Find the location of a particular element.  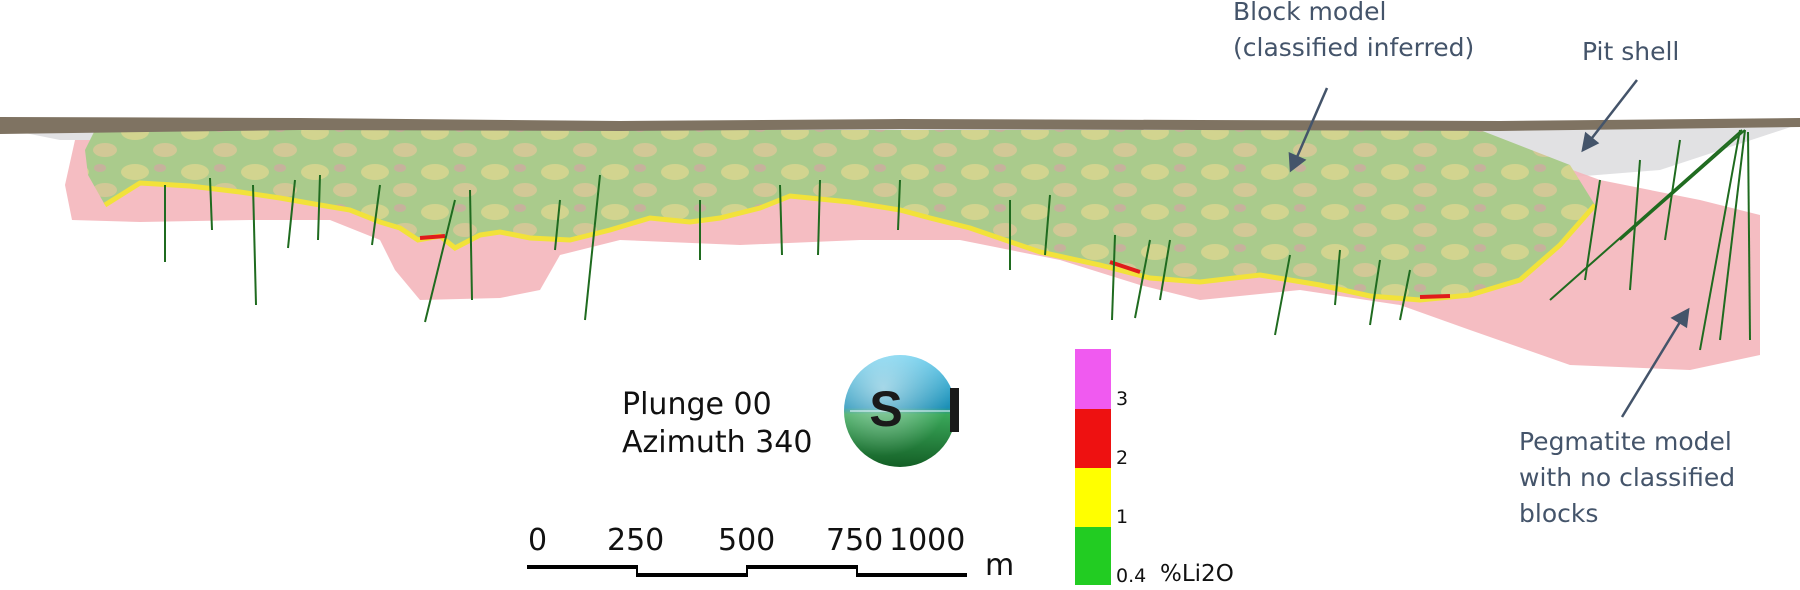

legend-unit: %Li2O is located at coordinates (1197, 574).